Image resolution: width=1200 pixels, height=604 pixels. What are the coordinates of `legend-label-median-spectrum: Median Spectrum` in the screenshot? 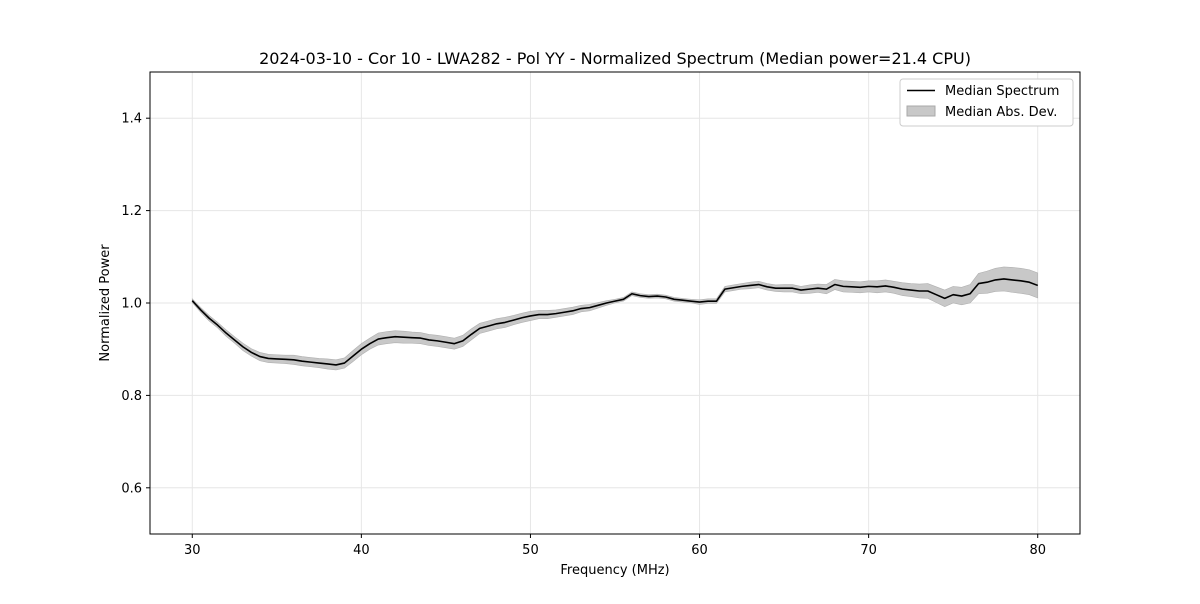 It's located at (1002, 91).